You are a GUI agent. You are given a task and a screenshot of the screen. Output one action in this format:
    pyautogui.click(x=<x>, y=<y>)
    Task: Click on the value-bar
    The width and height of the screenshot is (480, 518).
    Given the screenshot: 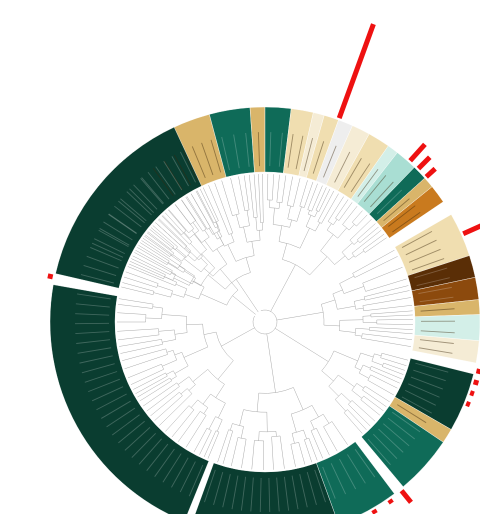 What is the action you would take?
    pyautogui.click(x=471, y=228)
    